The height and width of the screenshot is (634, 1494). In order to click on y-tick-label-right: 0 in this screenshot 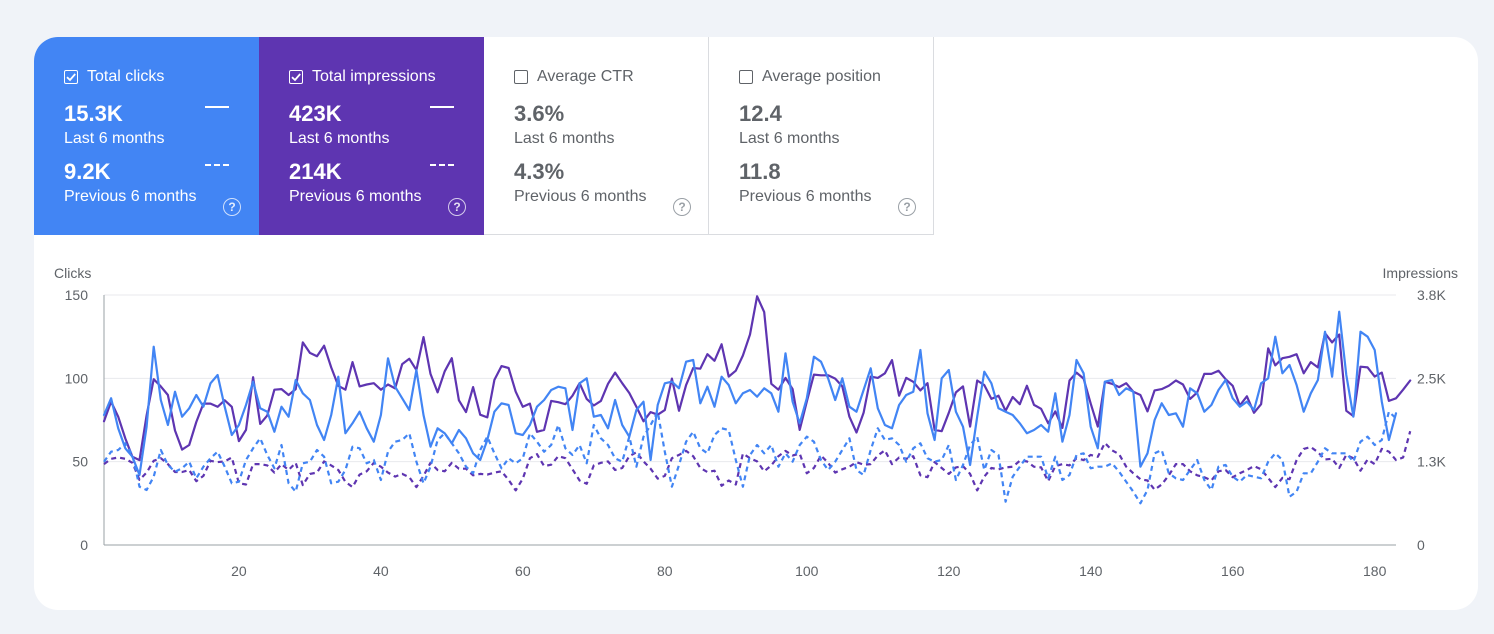, I will do `click(1421, 545)`.